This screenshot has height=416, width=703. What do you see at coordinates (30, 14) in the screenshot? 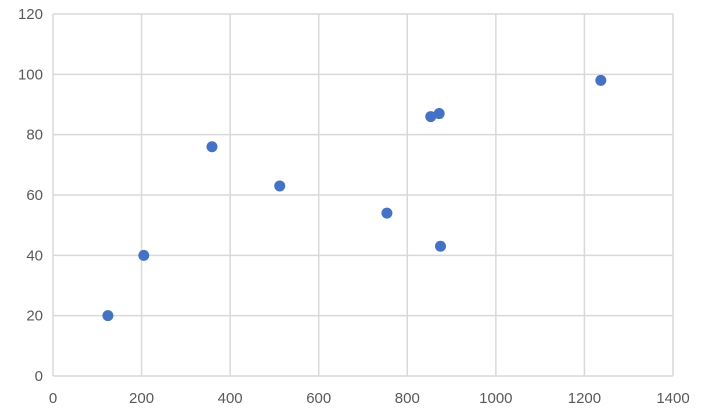
I see `y-tick-label: 120` at bounding box center [30, 14].